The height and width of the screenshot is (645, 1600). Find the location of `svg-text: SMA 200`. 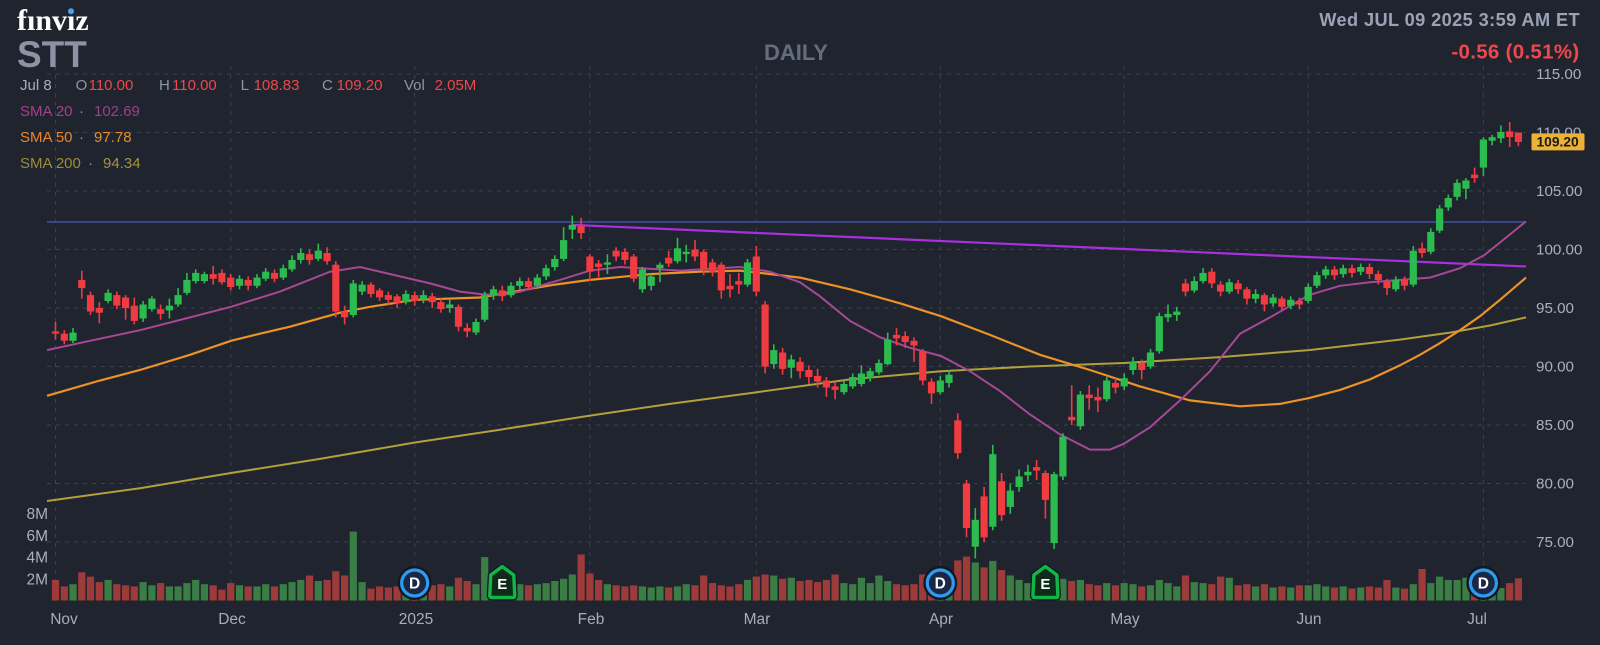

svg-text: SMA 200 is located at coordinates (50, 163).